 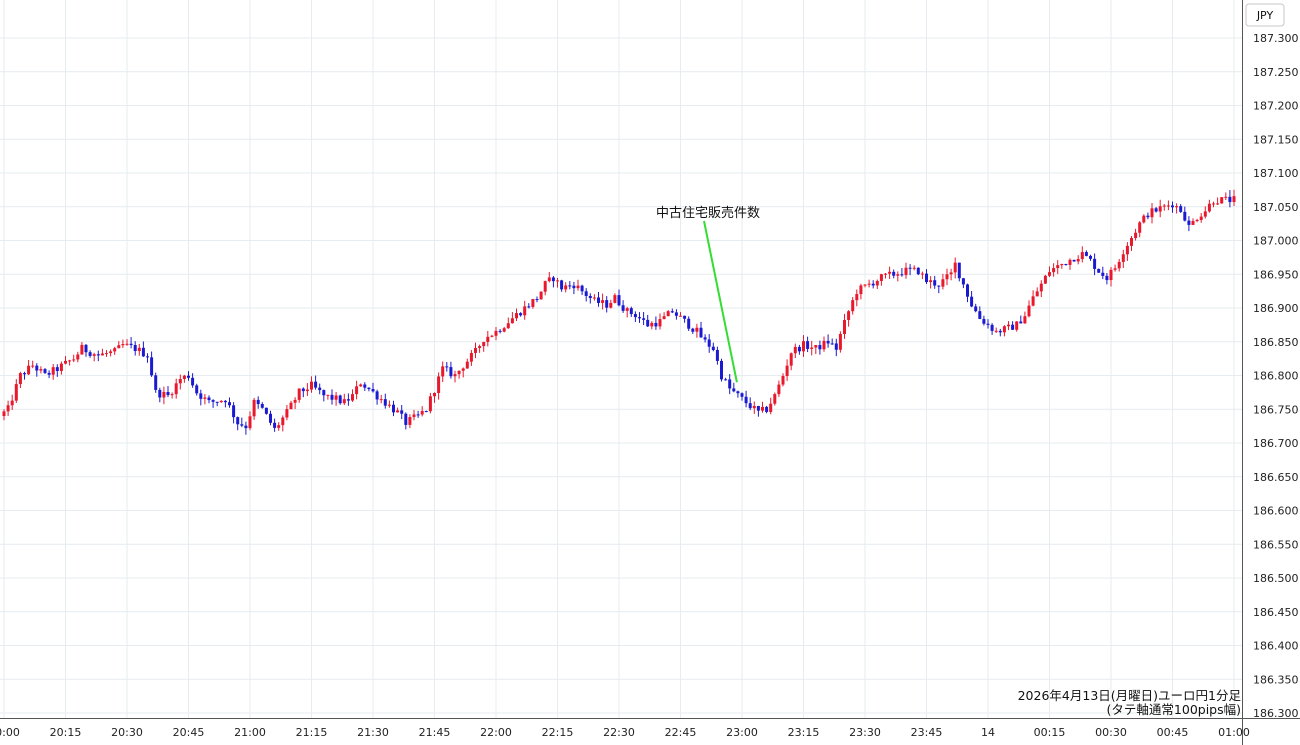 I want to click on x-tick-label: 00:30, so click(x=1111, y=732).